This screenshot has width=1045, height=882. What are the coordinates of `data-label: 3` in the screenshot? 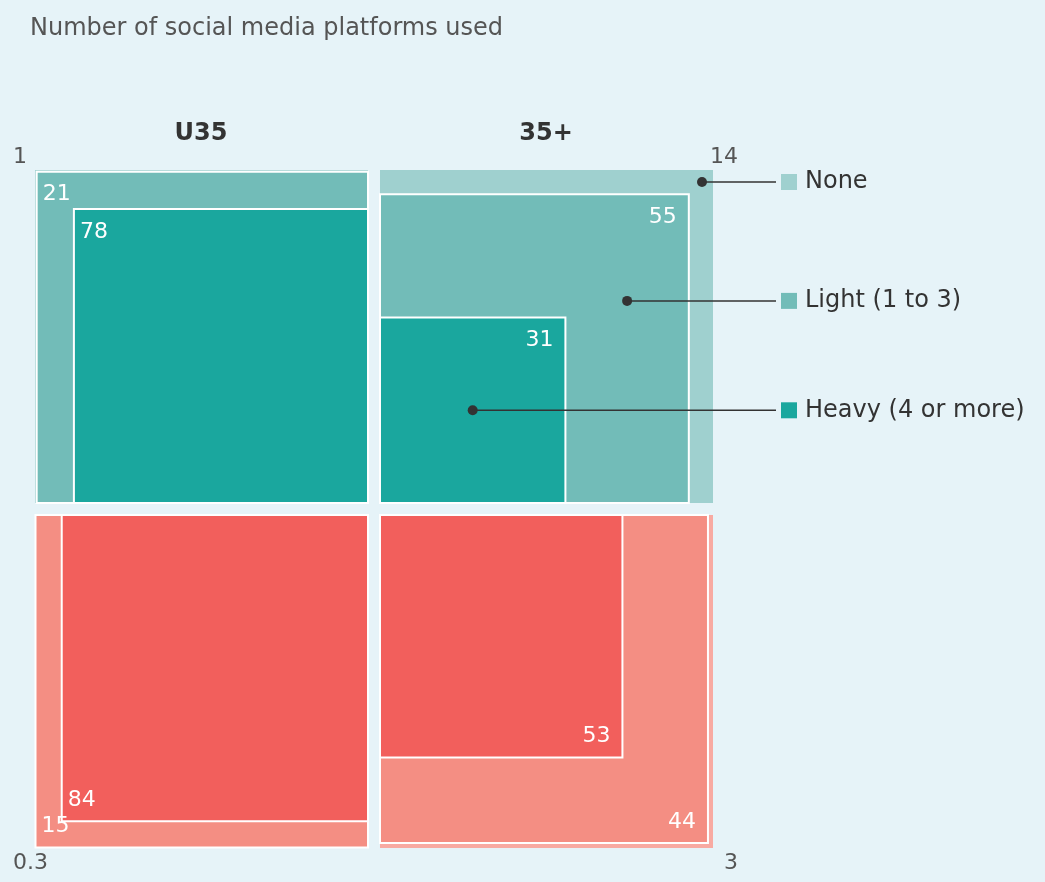 It's located at (731, 861).